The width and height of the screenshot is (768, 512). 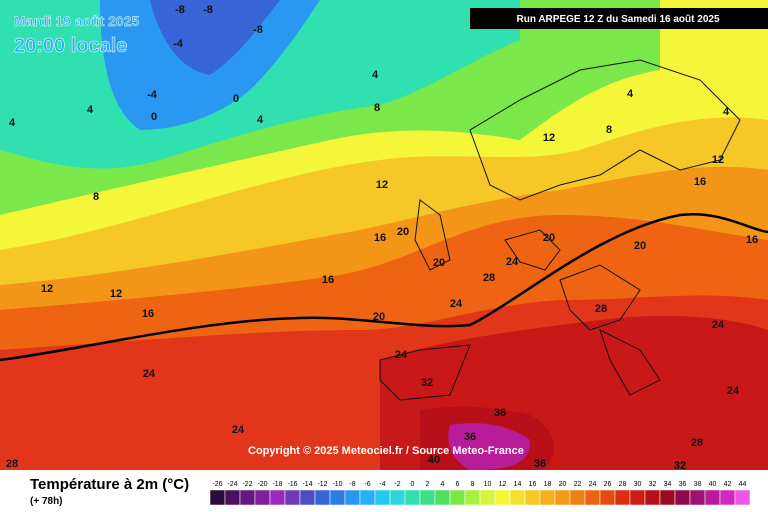 I want to click on scale-tick: 2, so click(x=428, y=484).